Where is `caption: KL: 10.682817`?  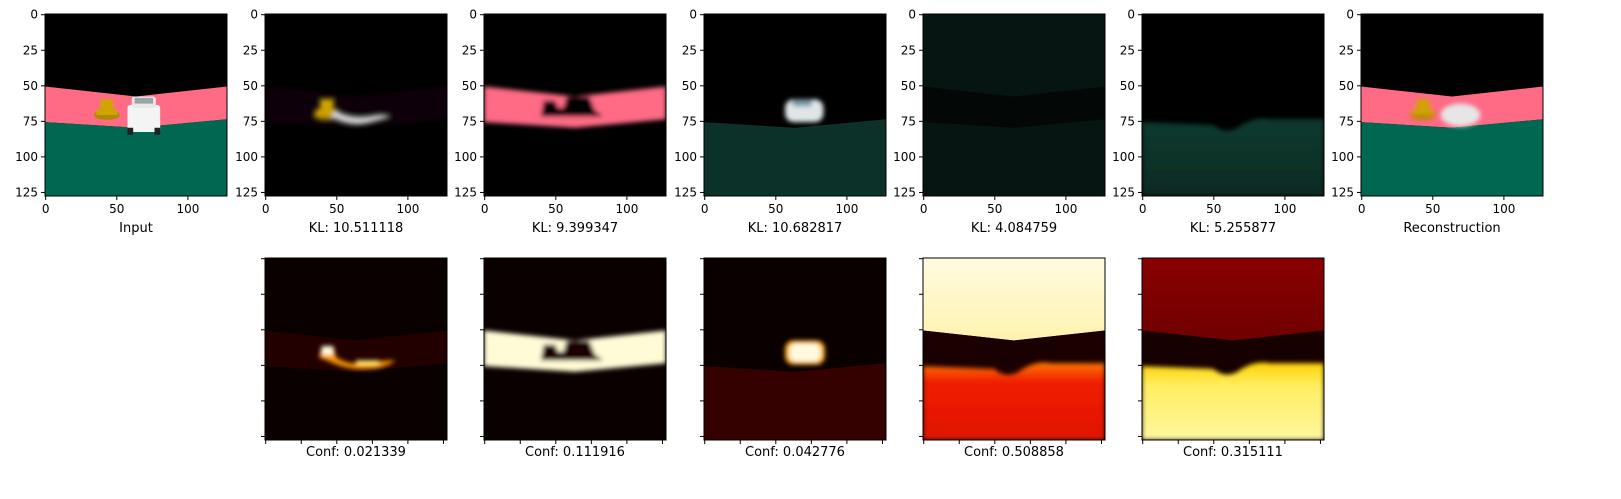
caption: KL: 10.682817 is located at coordinates (795, 228).